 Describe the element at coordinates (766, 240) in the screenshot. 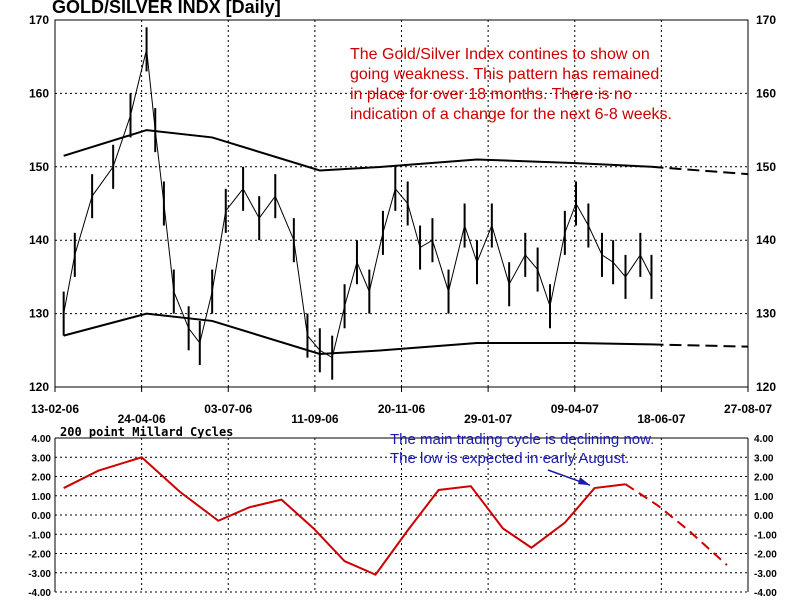

I see `main-y-tick-label-right: 140` at that location.